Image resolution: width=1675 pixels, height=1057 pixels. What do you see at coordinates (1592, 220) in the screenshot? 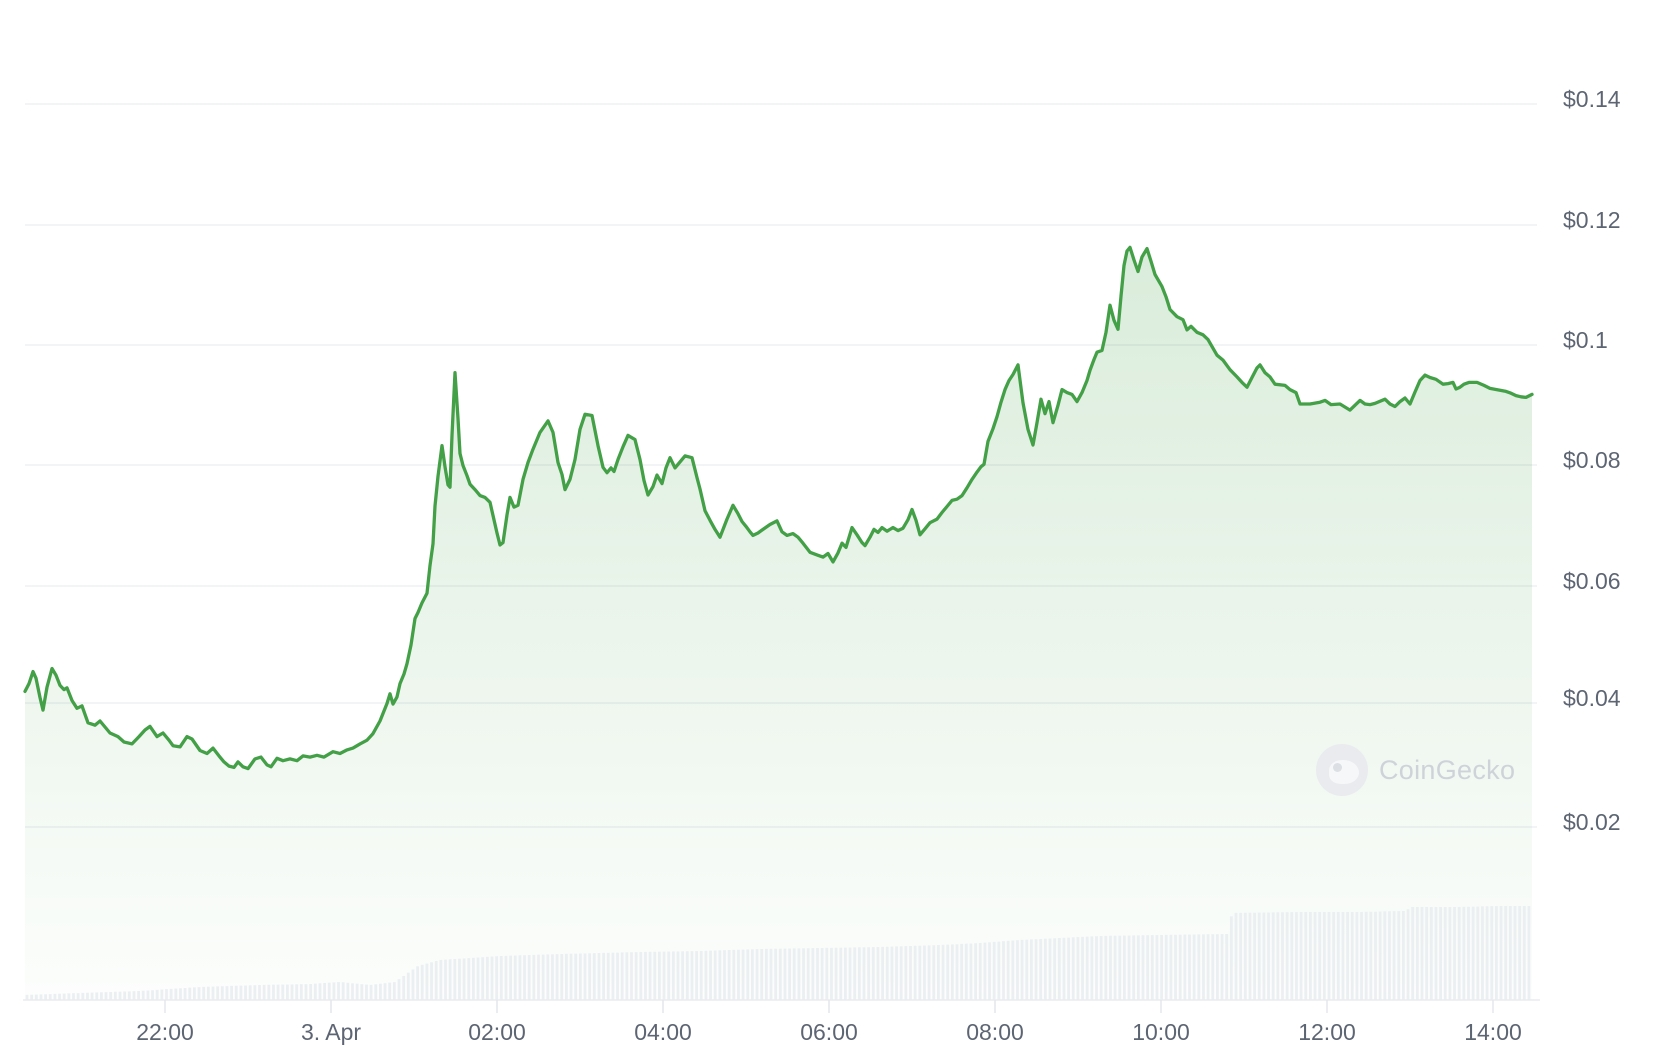
I see `y-axis-tick-label: $0.12` at bounding box center [1592, 220].